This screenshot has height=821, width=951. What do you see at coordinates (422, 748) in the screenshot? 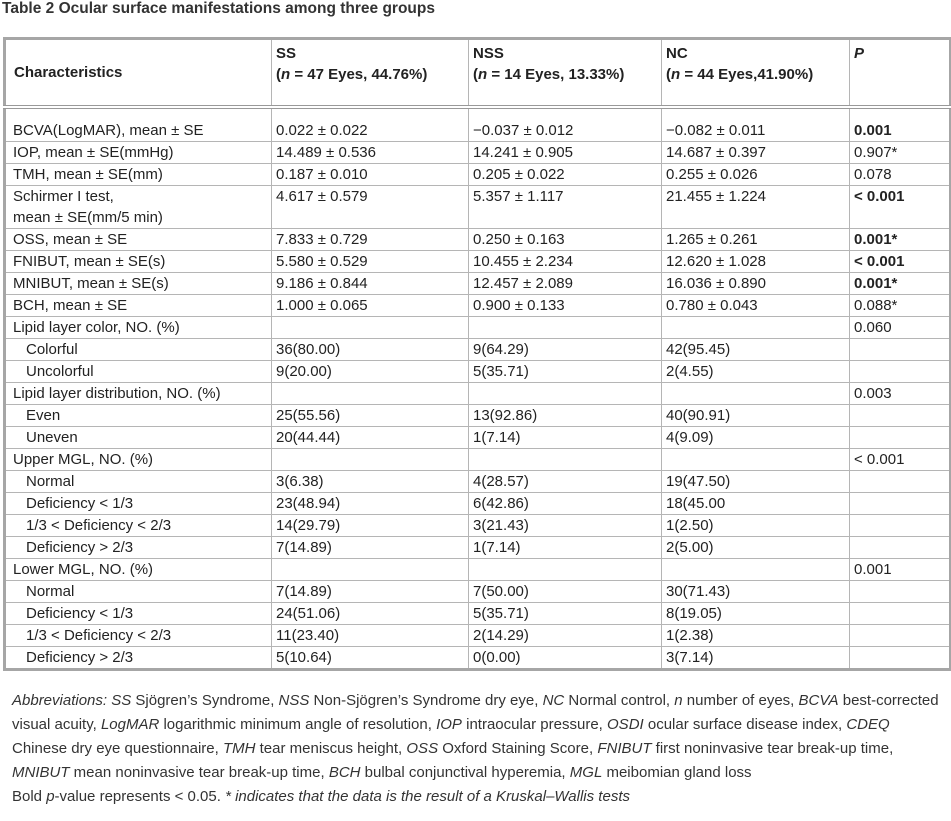
I see `footnote-text: OSS` at bounding box center [422, 748].